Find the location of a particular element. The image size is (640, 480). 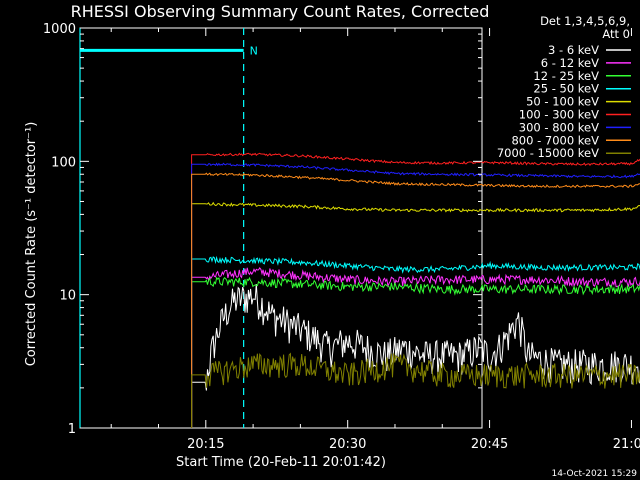

legend-label: 6 - 12 keV is located at coordinates (570, 63).